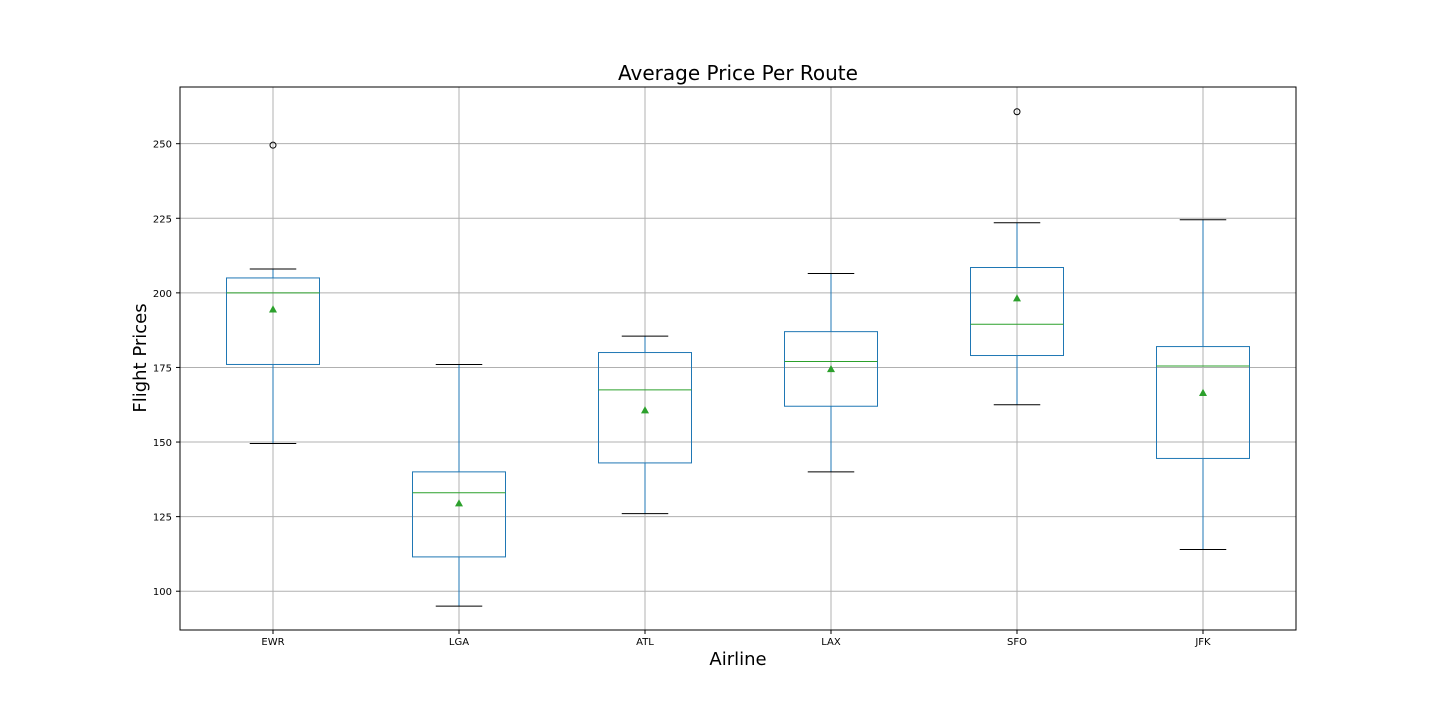  What do you see at coordinates (831, 642) in the screenshot?
I see `x-tick-label: LAX` at bounding box center [831, 642].